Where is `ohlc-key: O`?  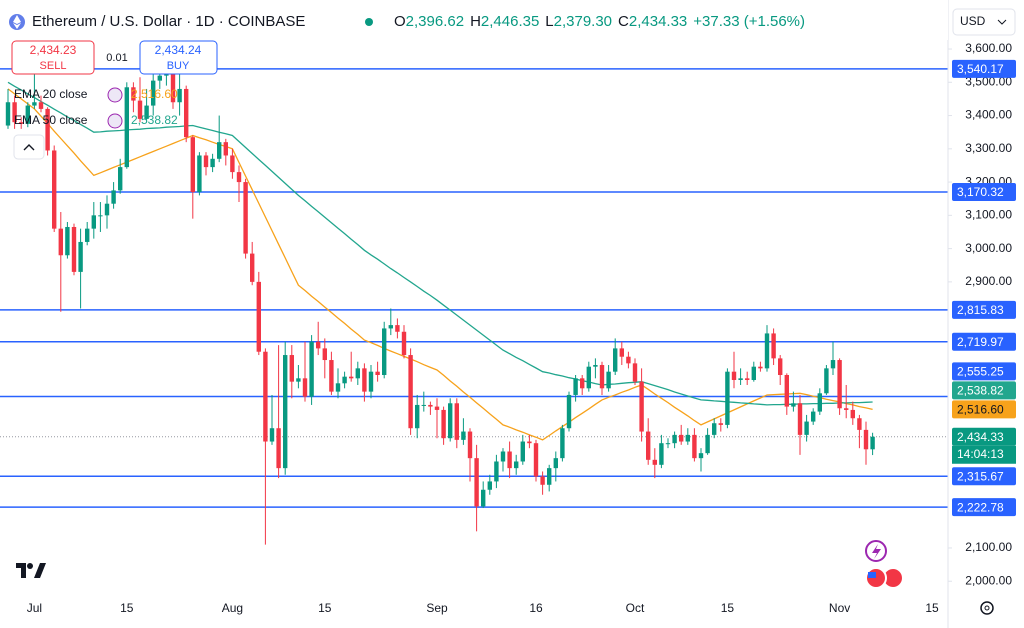 ohlc-key: O is located at coordinates (400, 21).